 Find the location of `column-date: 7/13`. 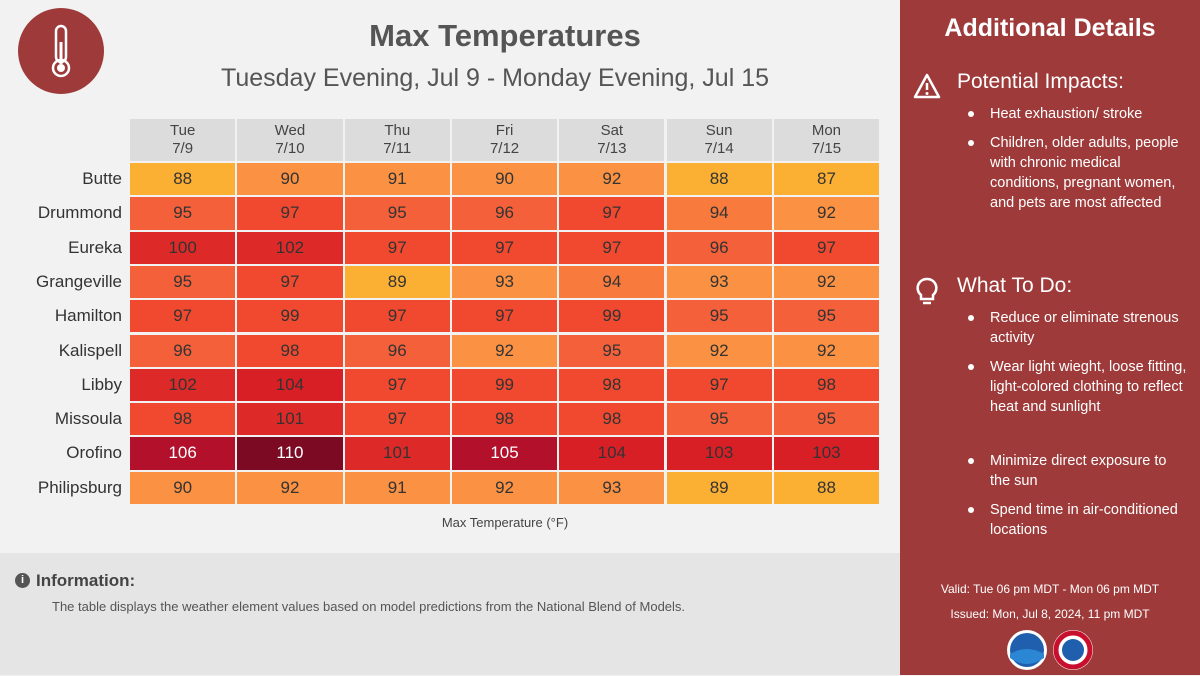

column-date: 7/13 is located at coordinates (612, 148).